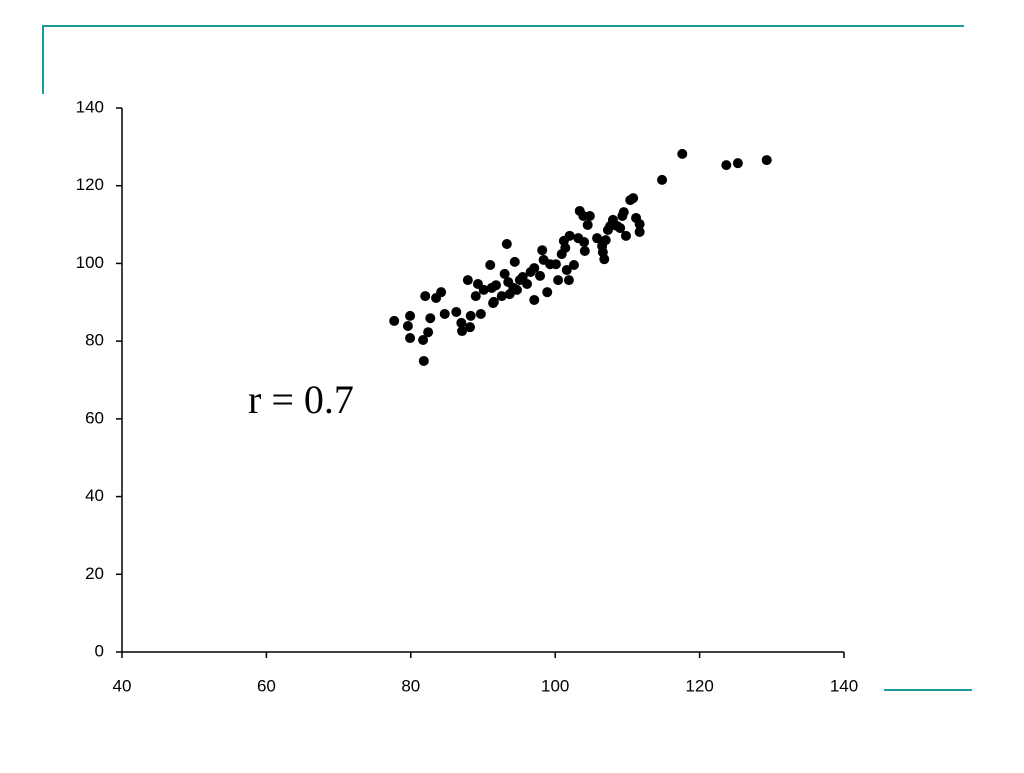 The height and width of the screenshot is (773, 1024). What do you see at coordinates (555, 685) in the screenshot?
I see `x-tick-label: 100` at bounding box center [555, 685].